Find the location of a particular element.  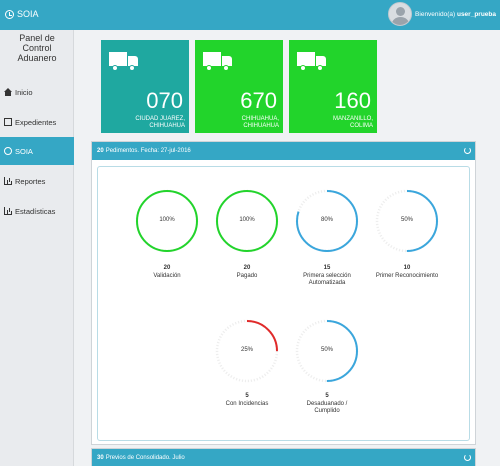

top-bar: SOIA Bienvenido(a) user_prueba is located at coordinates (250, 15).